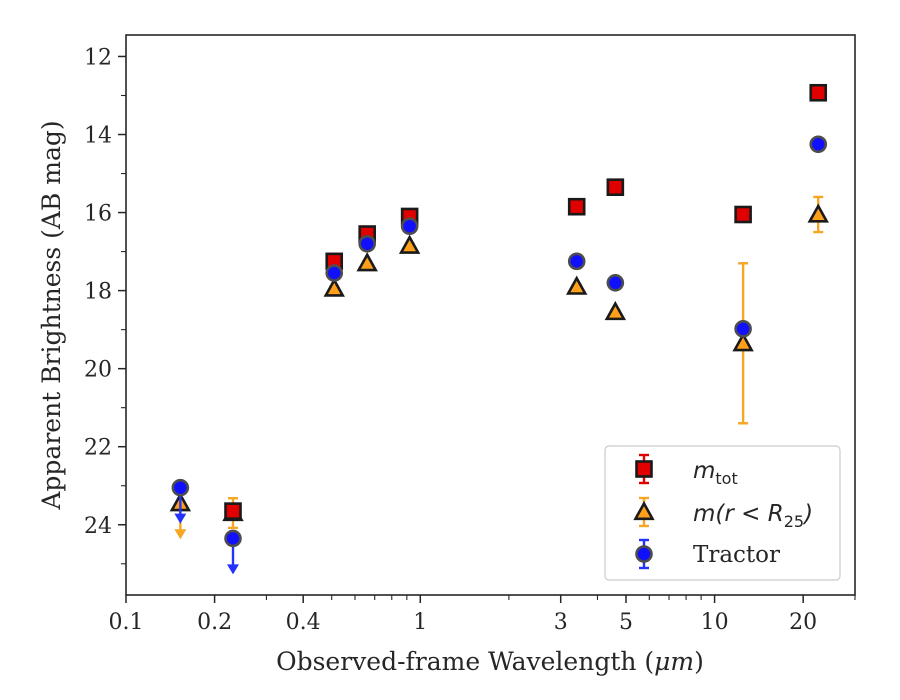  What do you see at coordinates (214, 622) in the screenshot?
I see `x-tick-label: 0.2` at bounding box center [214, 622].